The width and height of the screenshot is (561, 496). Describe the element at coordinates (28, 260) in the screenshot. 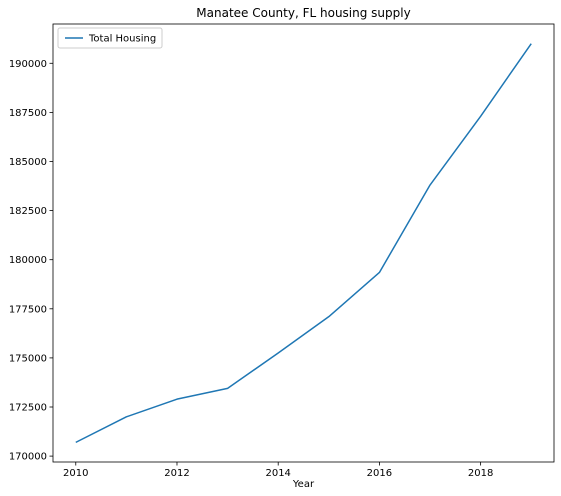

I see `y-tick-label: 180000` at that location.